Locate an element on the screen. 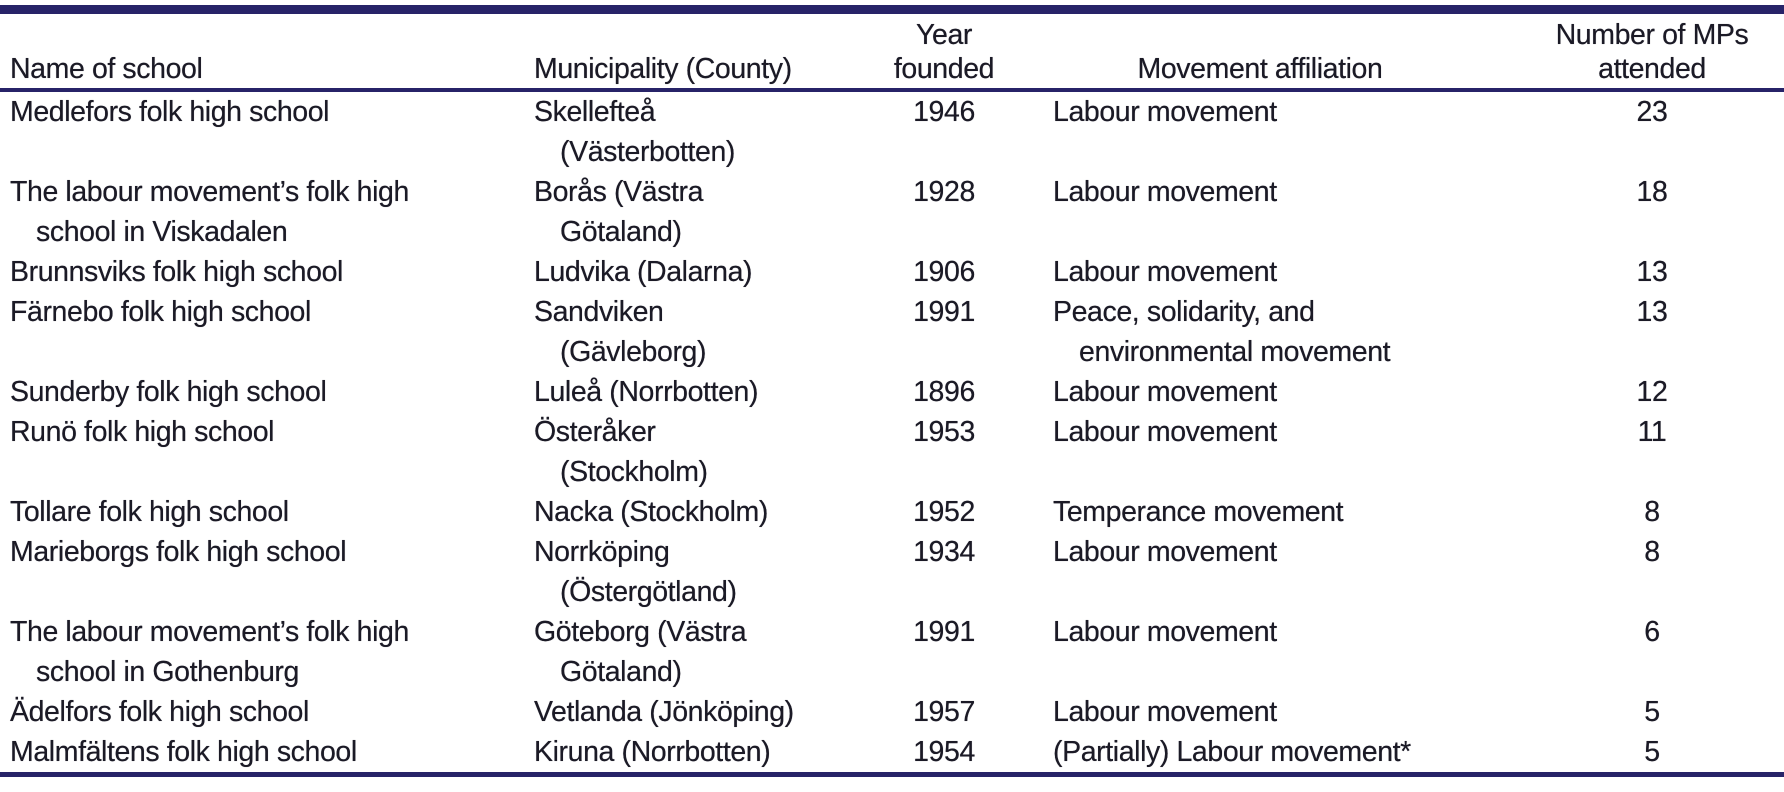 The image size is (1784, 792). school-name-line2: school in Viskadalen is located at coordinates (162, 232).